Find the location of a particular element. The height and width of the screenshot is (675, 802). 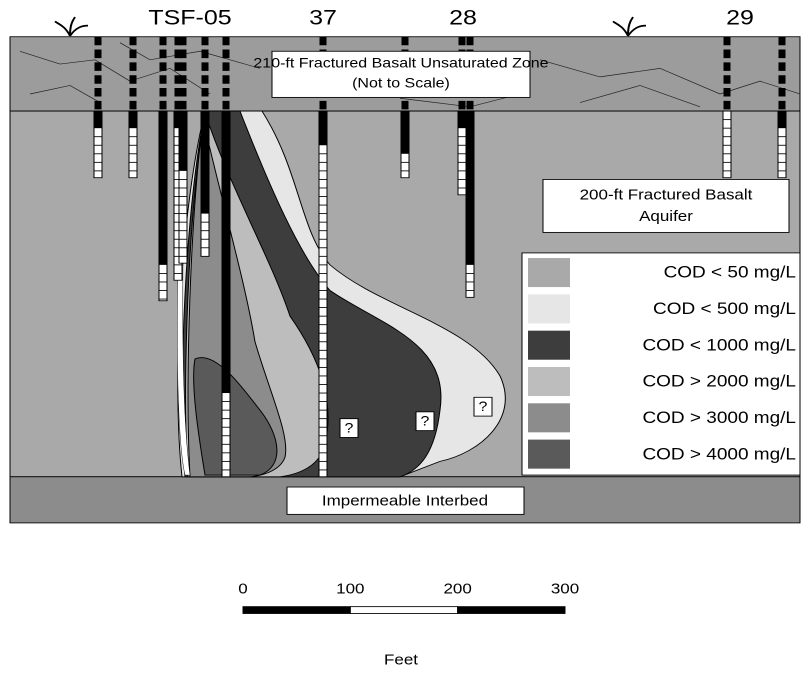

aquifer-label: Aquifer is located at coordinates (666, 217).